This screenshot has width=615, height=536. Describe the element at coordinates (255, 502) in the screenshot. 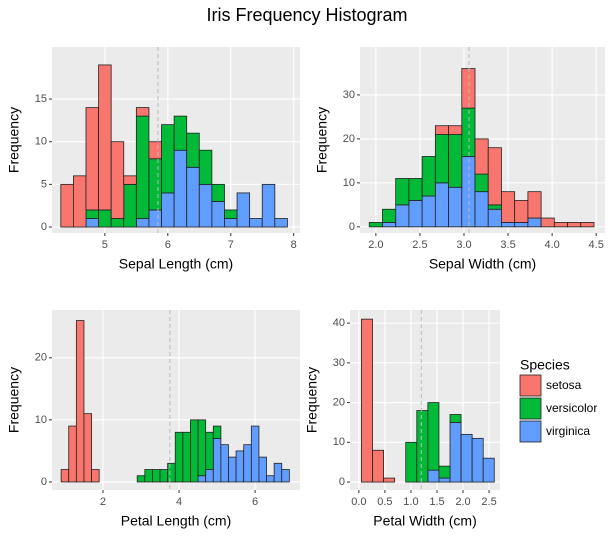

I see `x-tick-label: 6` at that location.